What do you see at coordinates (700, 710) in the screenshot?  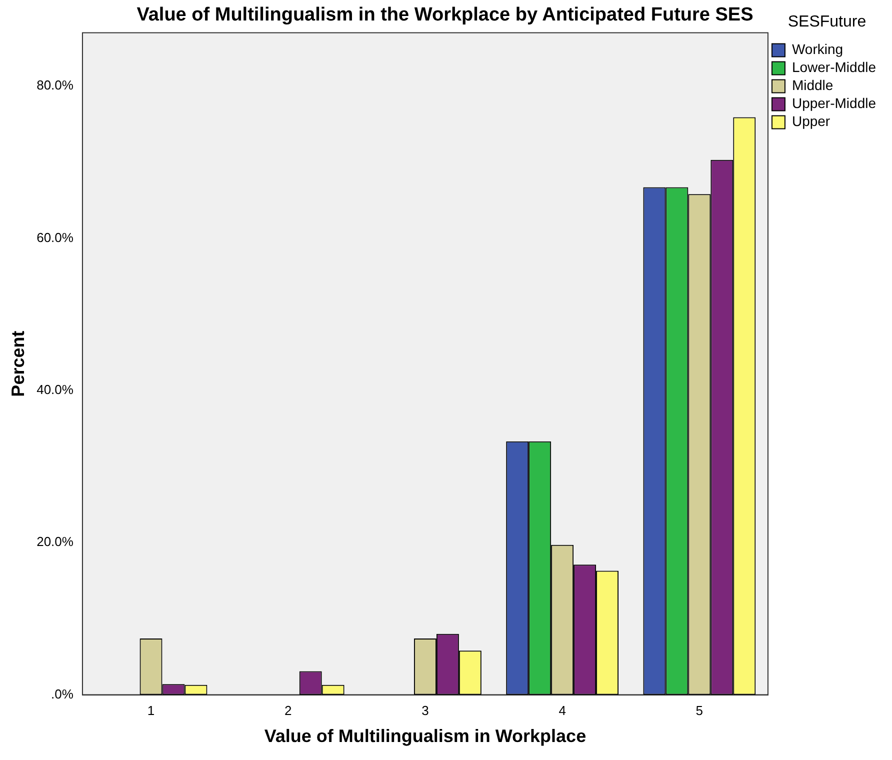 I see `x-tick-label: 5` at bounding box center [700, 710].